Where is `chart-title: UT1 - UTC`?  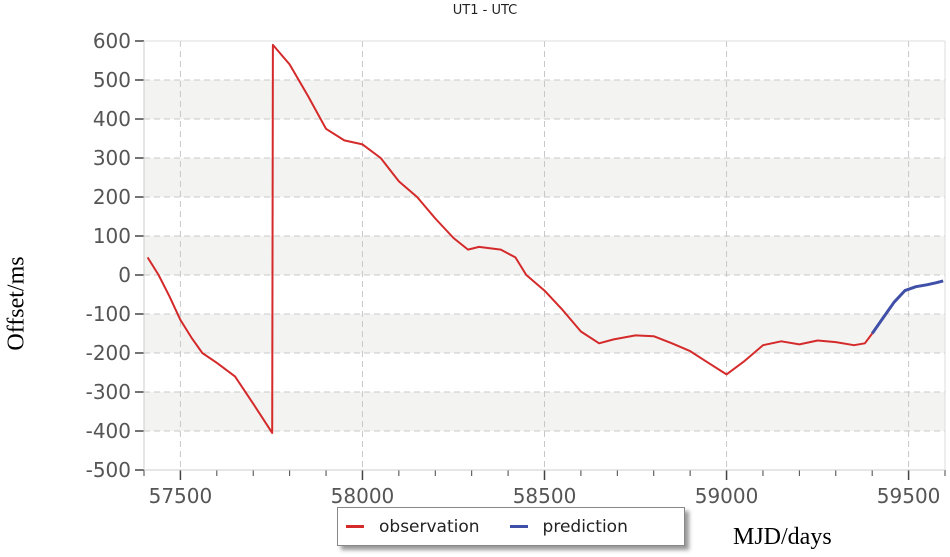 chart-title: UT1 - UTC is located at coordinates (485, 10).